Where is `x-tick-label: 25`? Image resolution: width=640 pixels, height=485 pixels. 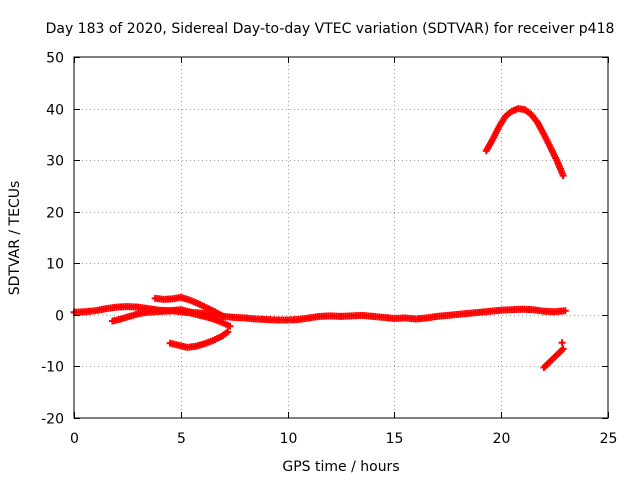
x-tick-label: 25 is located at coordinates (609, 439).